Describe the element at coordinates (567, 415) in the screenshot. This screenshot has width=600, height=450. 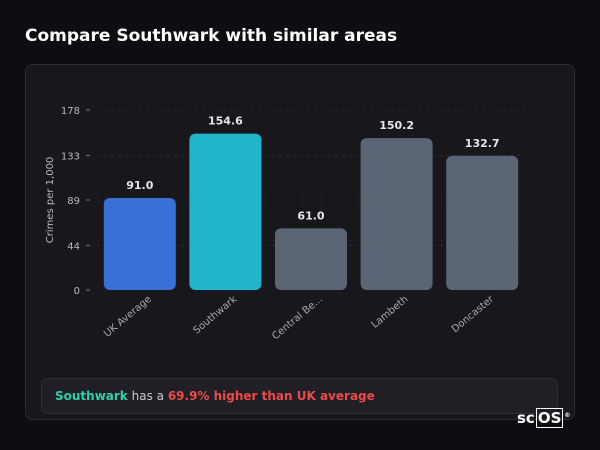
I see `registered-mark-icon: ®` at that location.